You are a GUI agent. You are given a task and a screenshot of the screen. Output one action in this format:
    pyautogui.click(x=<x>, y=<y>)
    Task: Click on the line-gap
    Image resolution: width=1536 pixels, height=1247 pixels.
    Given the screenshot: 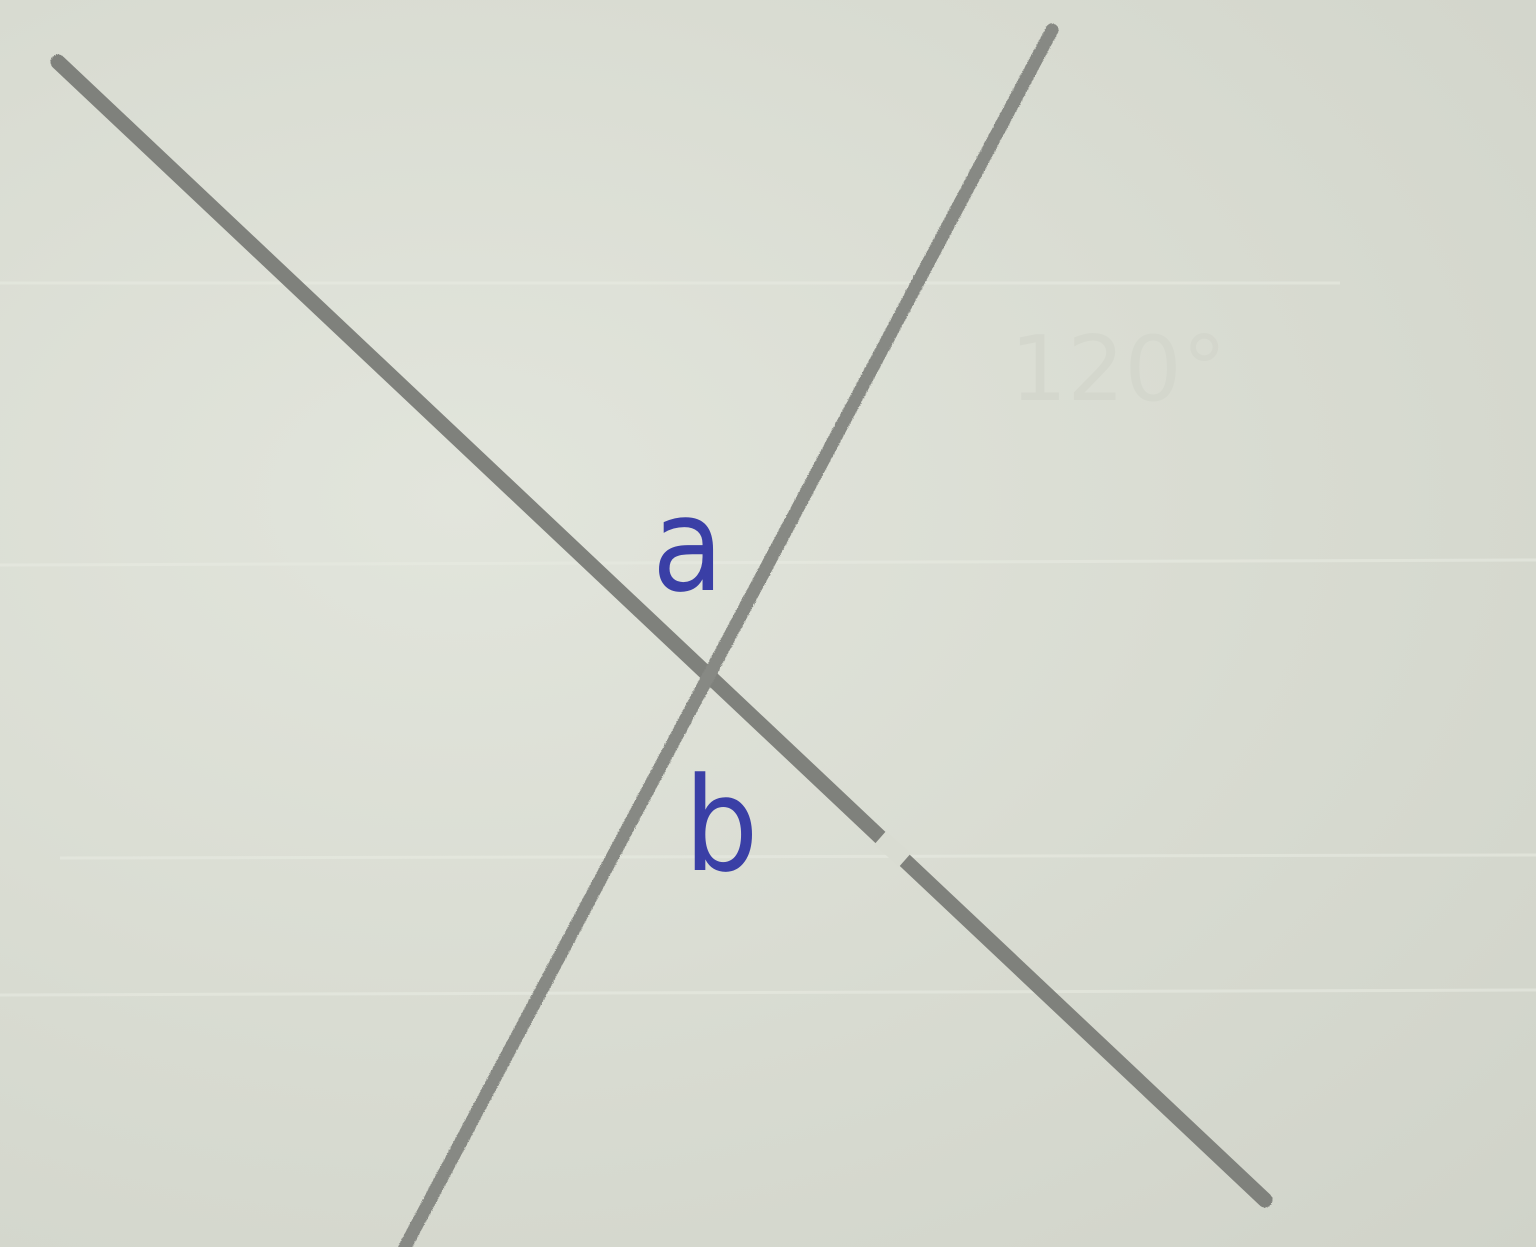 What is the action you would take?
    pyautogui.click(x=892, y=849)
    